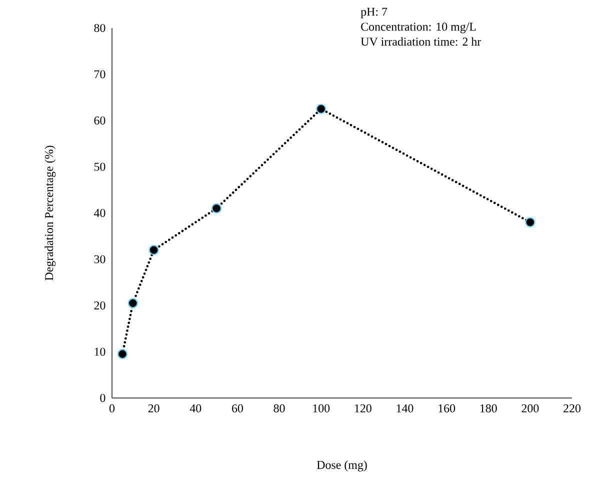  Describe the element at coordinates (341, 466) in the screenshot. I see `x-axis-title: Dose (mg)` at that location.